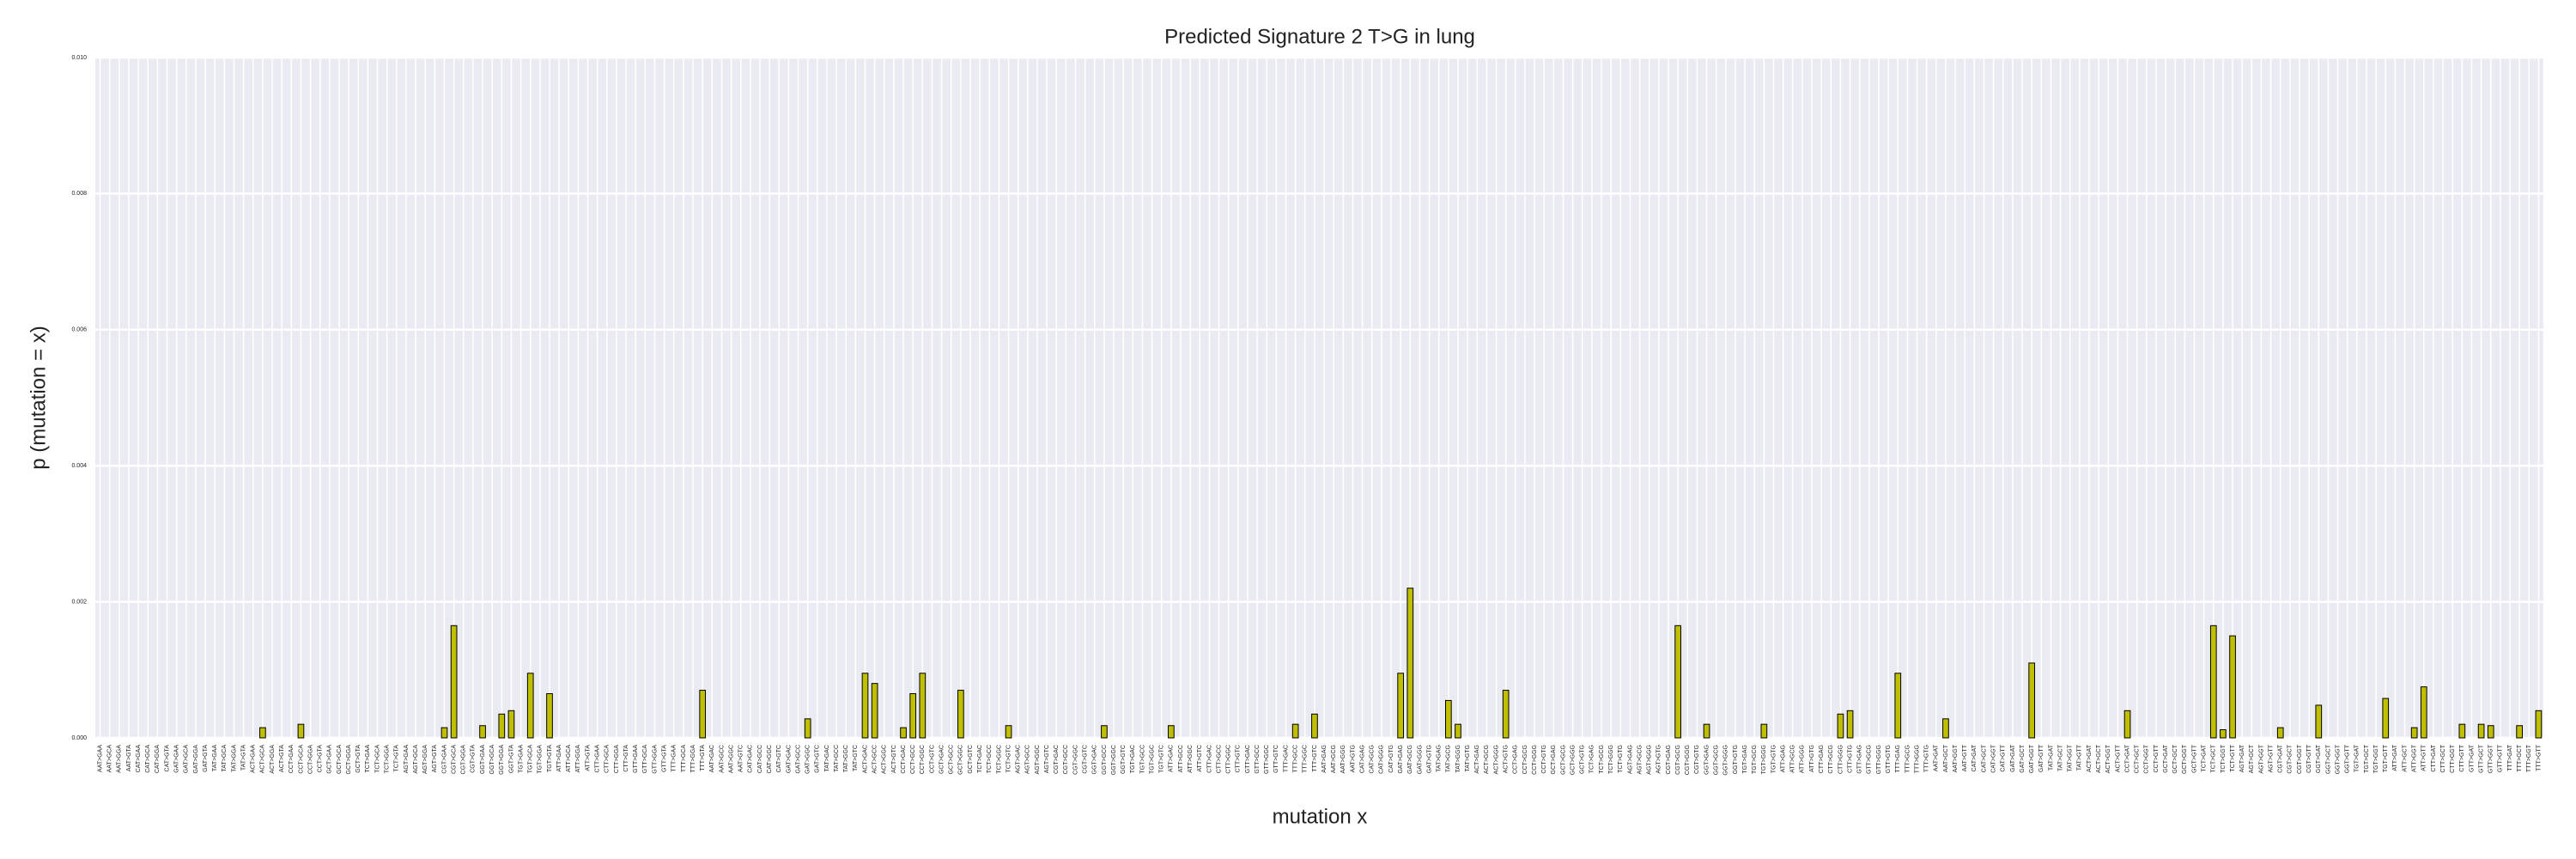  Describe the element at coordinates (2023, 758) in the screenshot. I see `x-tick-label: GAT>GCT` at that location.